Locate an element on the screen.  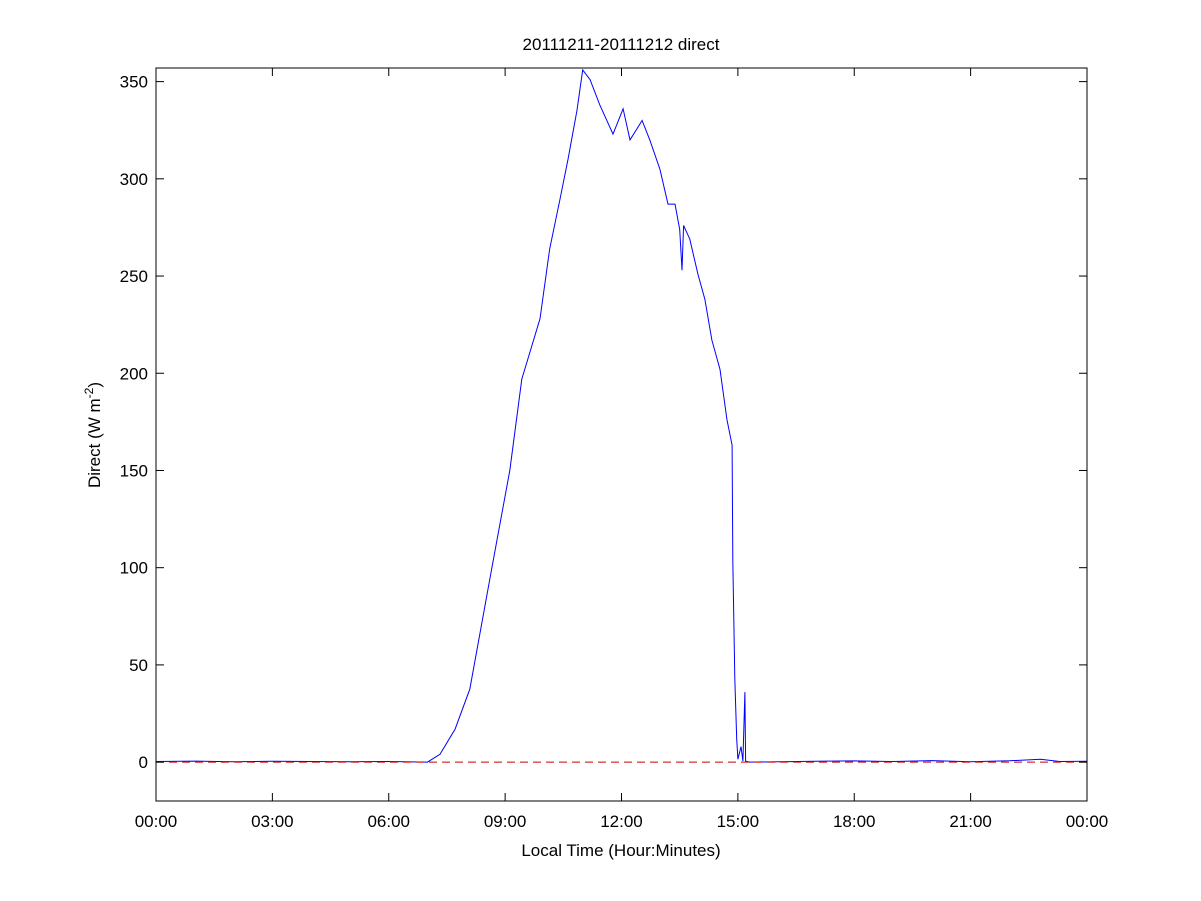
y-axis-label: Direct (W m-2) is located at coordinates (93, 435).